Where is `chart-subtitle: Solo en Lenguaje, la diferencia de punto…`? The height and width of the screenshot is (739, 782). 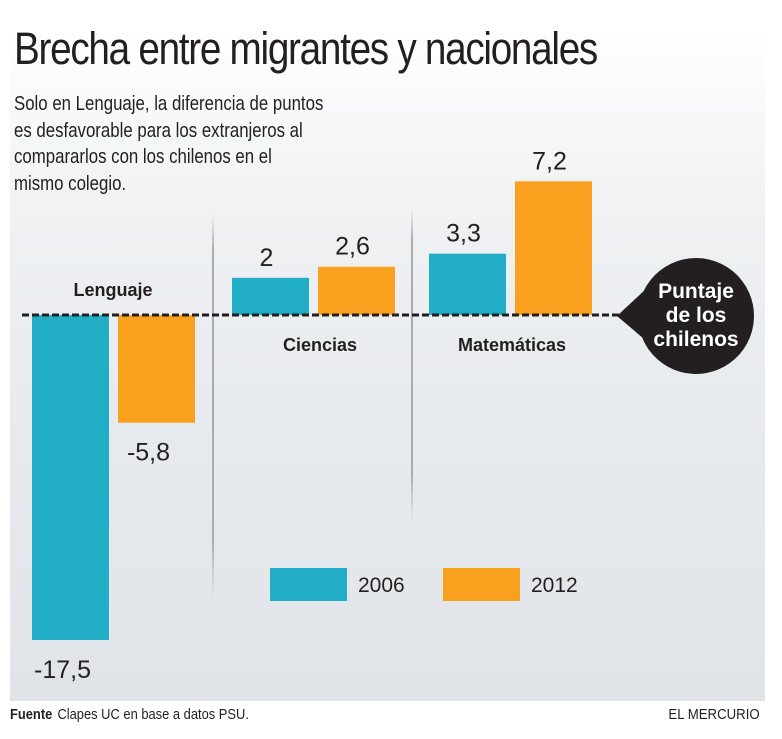 chart-subtitle: Solo en Lenguaje, la diferencia de punto… is located at coordinates (211, 144).